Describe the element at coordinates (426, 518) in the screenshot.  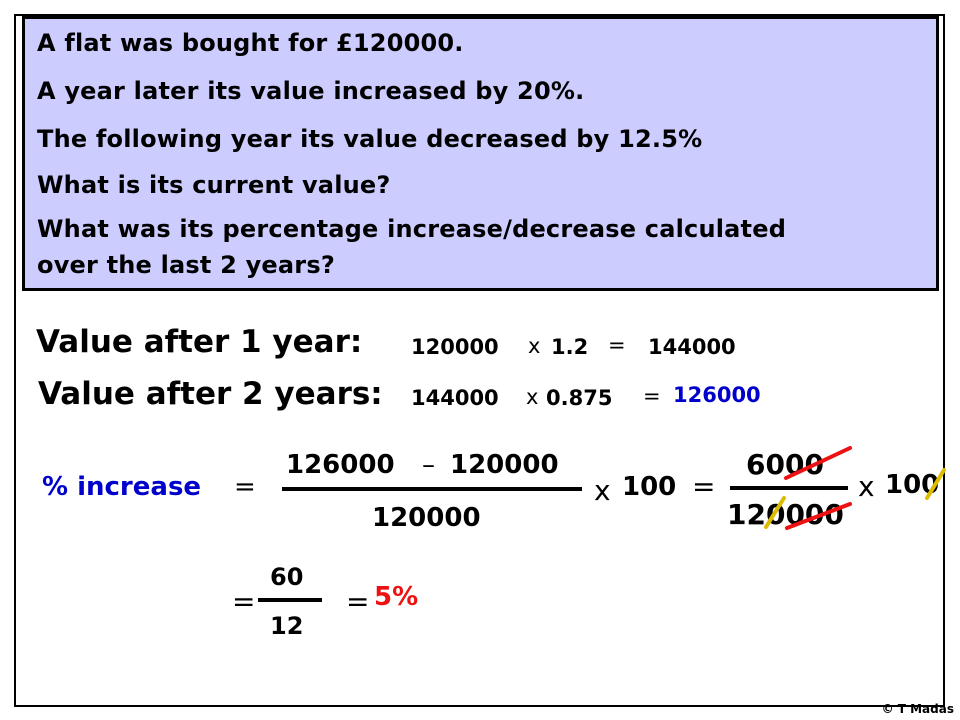
I see `denominator-1: 120000` at that location.